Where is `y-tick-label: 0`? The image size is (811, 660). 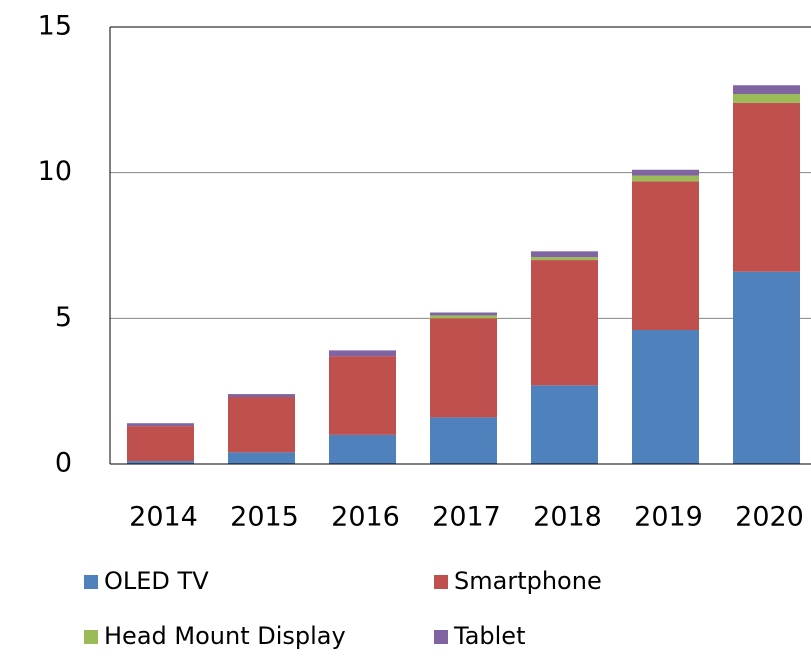
y-tick-label: 0 is located at coordinates (63, 463).